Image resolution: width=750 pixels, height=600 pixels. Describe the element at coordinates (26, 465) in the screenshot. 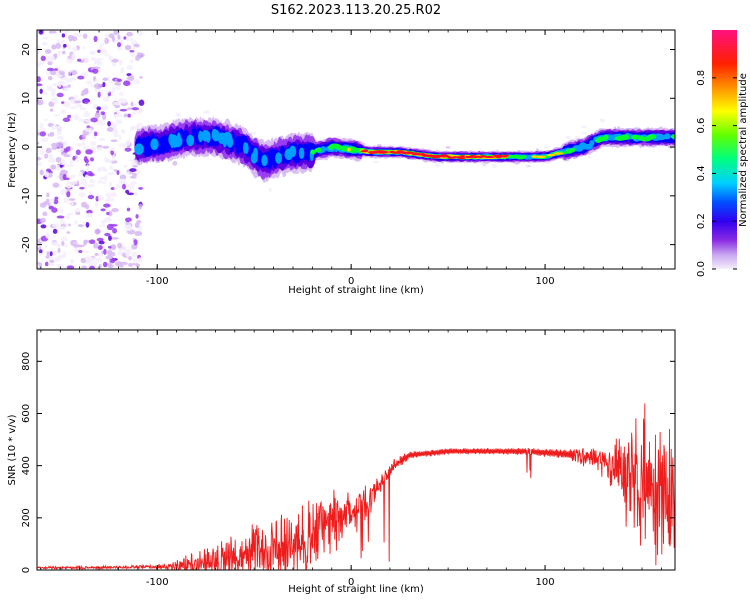

I see `snr-ytick-label: 400` at that location.